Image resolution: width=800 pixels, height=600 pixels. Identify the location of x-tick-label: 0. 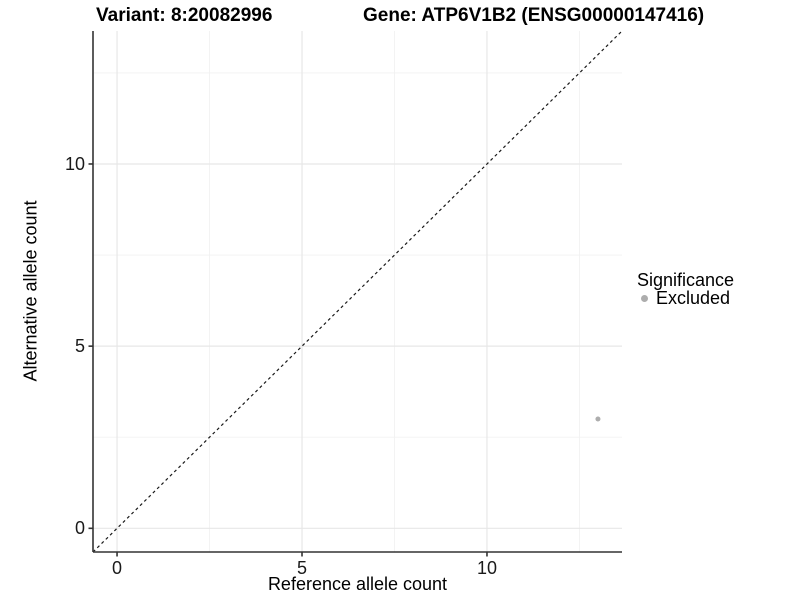
(117, 568).